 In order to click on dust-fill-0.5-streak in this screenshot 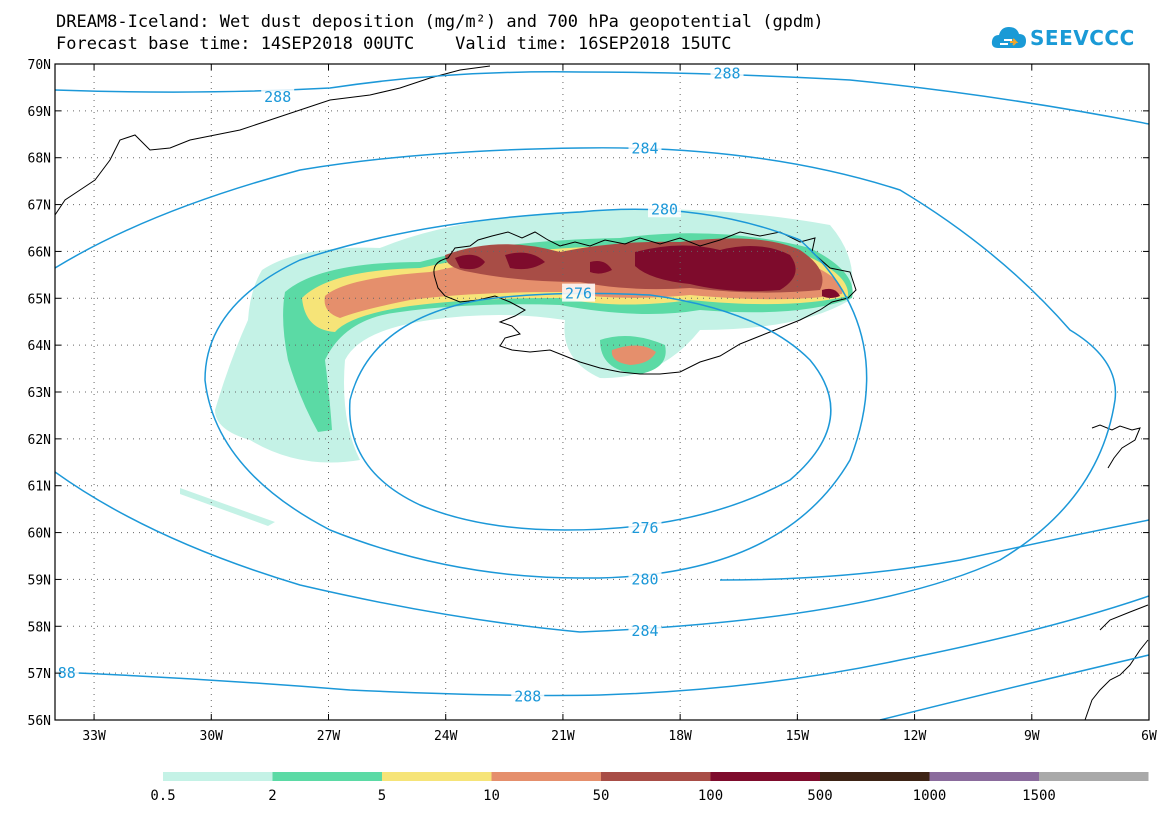, I will do `click(227, 507)`.